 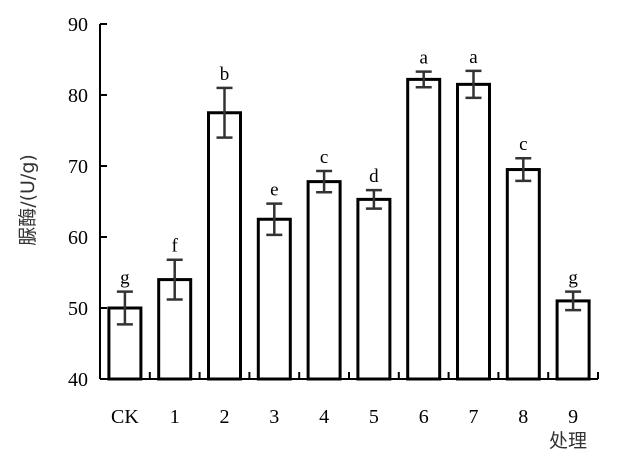 What do you see at coordinates (474, 417) in the screenshot?
I see `x-tick-label: 7` at bounding box center [474, 417].